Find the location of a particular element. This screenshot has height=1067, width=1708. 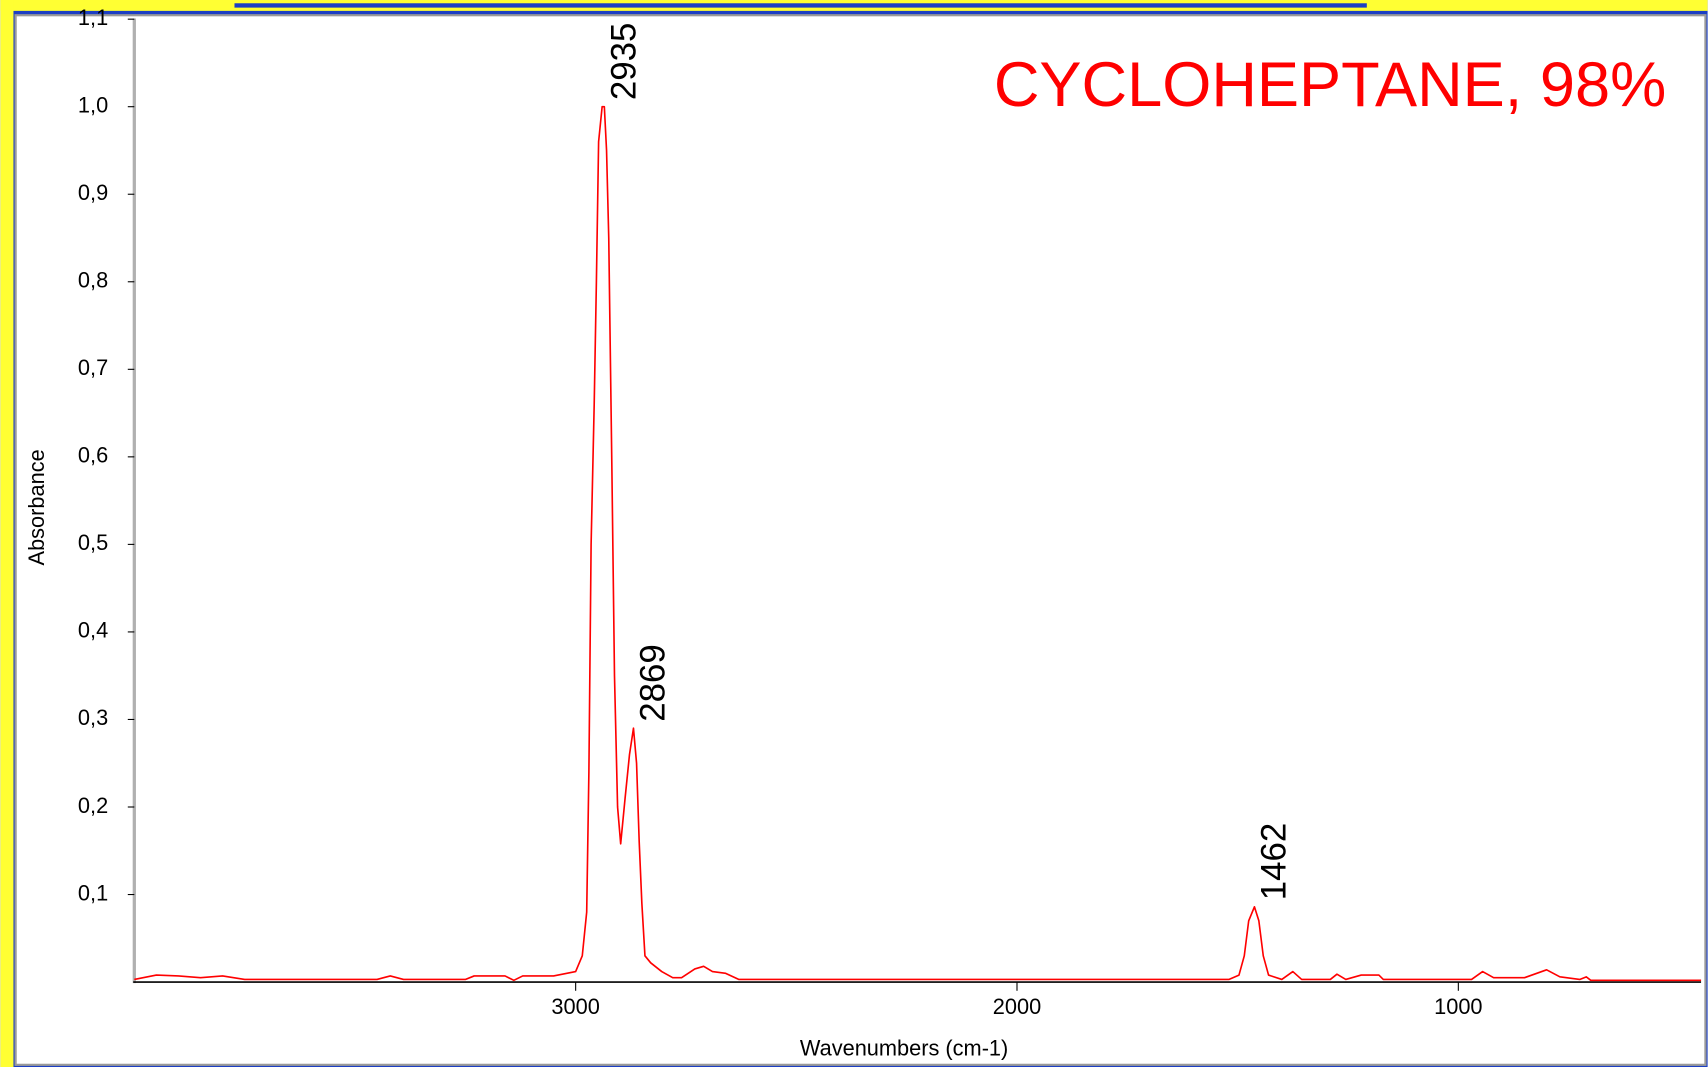

y-tick-label: 1,1 is located at coordinates (93, 17).